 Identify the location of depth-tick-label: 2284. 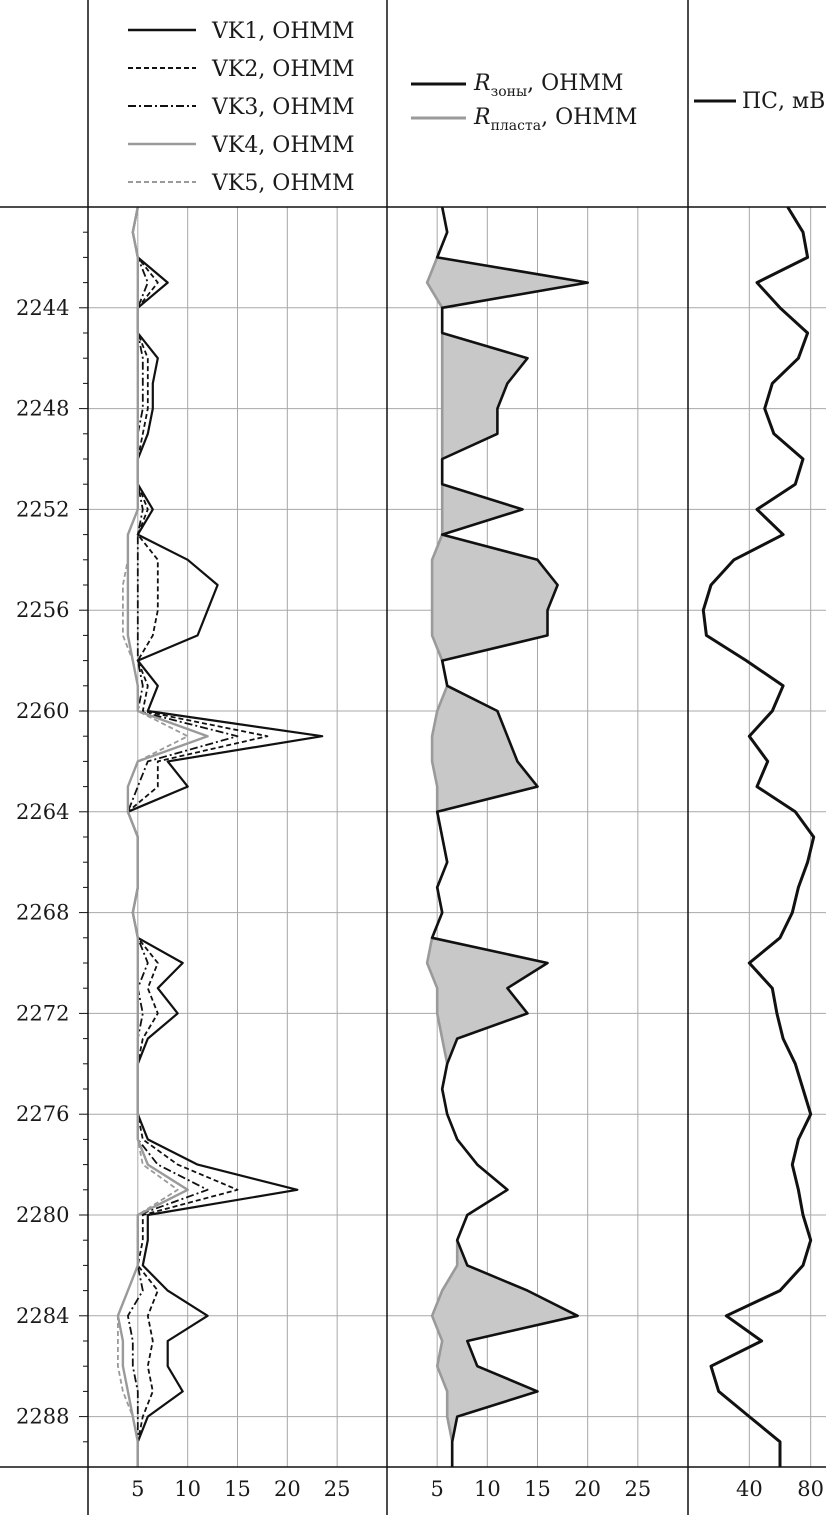
(42, 1316).